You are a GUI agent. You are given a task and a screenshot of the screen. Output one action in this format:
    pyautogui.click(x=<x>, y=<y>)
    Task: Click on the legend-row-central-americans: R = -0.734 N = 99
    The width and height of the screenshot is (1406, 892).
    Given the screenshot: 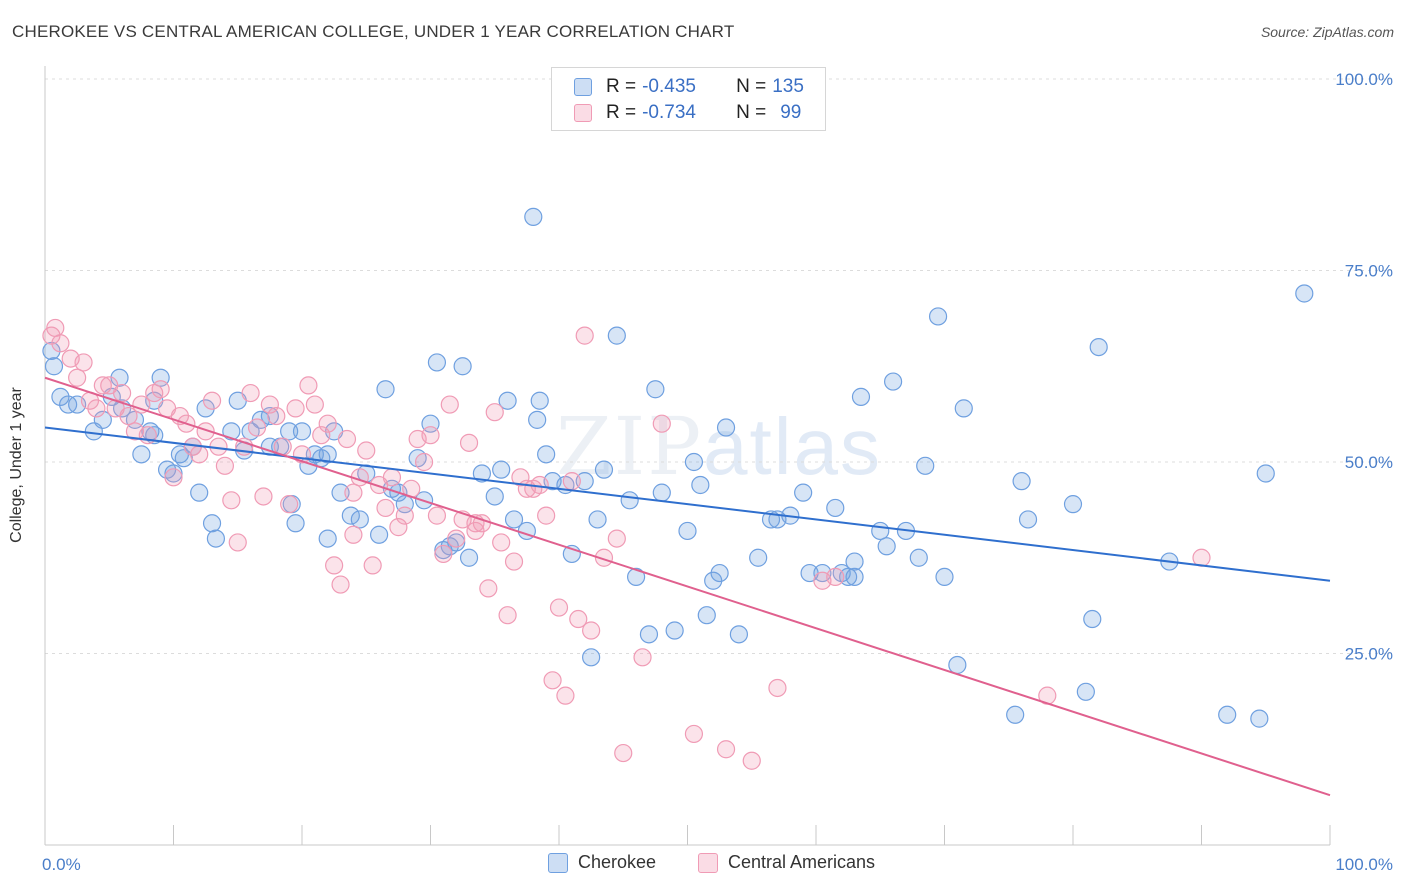 What is the action you would take?
    pyautogui.click(x=687, y=113)
    